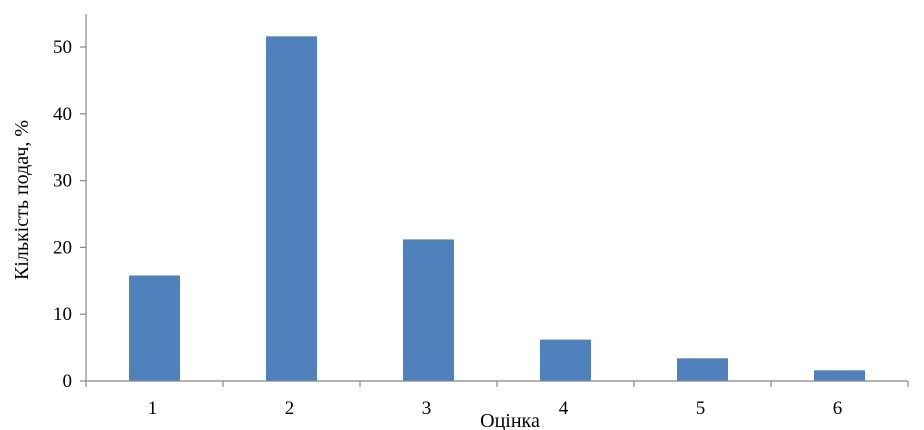 This screenshot has width=924, height=430. What do you see at coordinates (153, 408) in the screenshot?
I see `x-tick-label: 1` at bounding box center [153, 408].